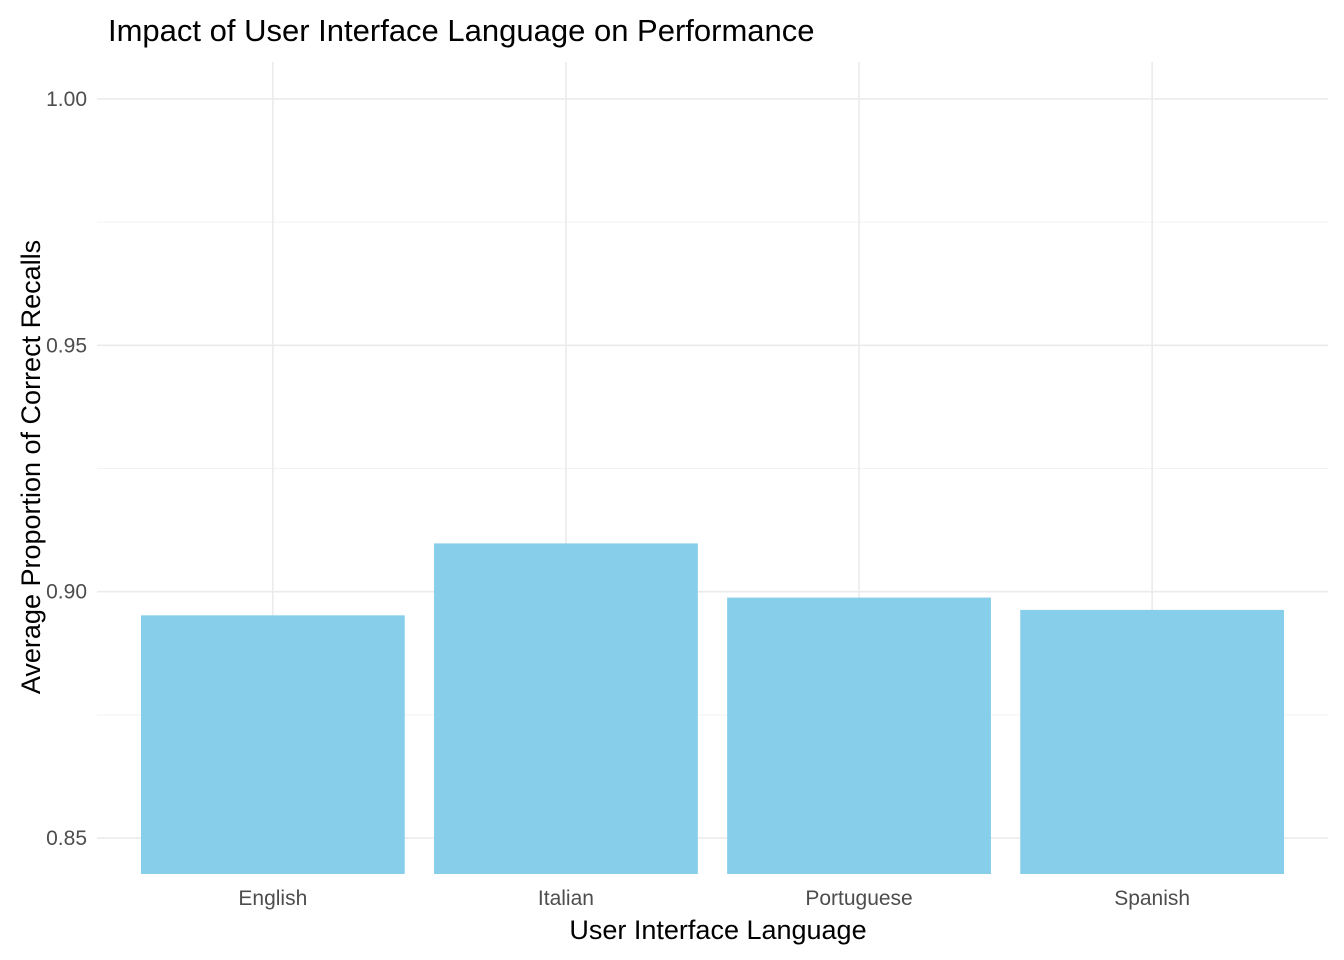  Describe the element at coordinates (66, 838) in the screenshot. I see `y-tick-label: 0.85` at that location.